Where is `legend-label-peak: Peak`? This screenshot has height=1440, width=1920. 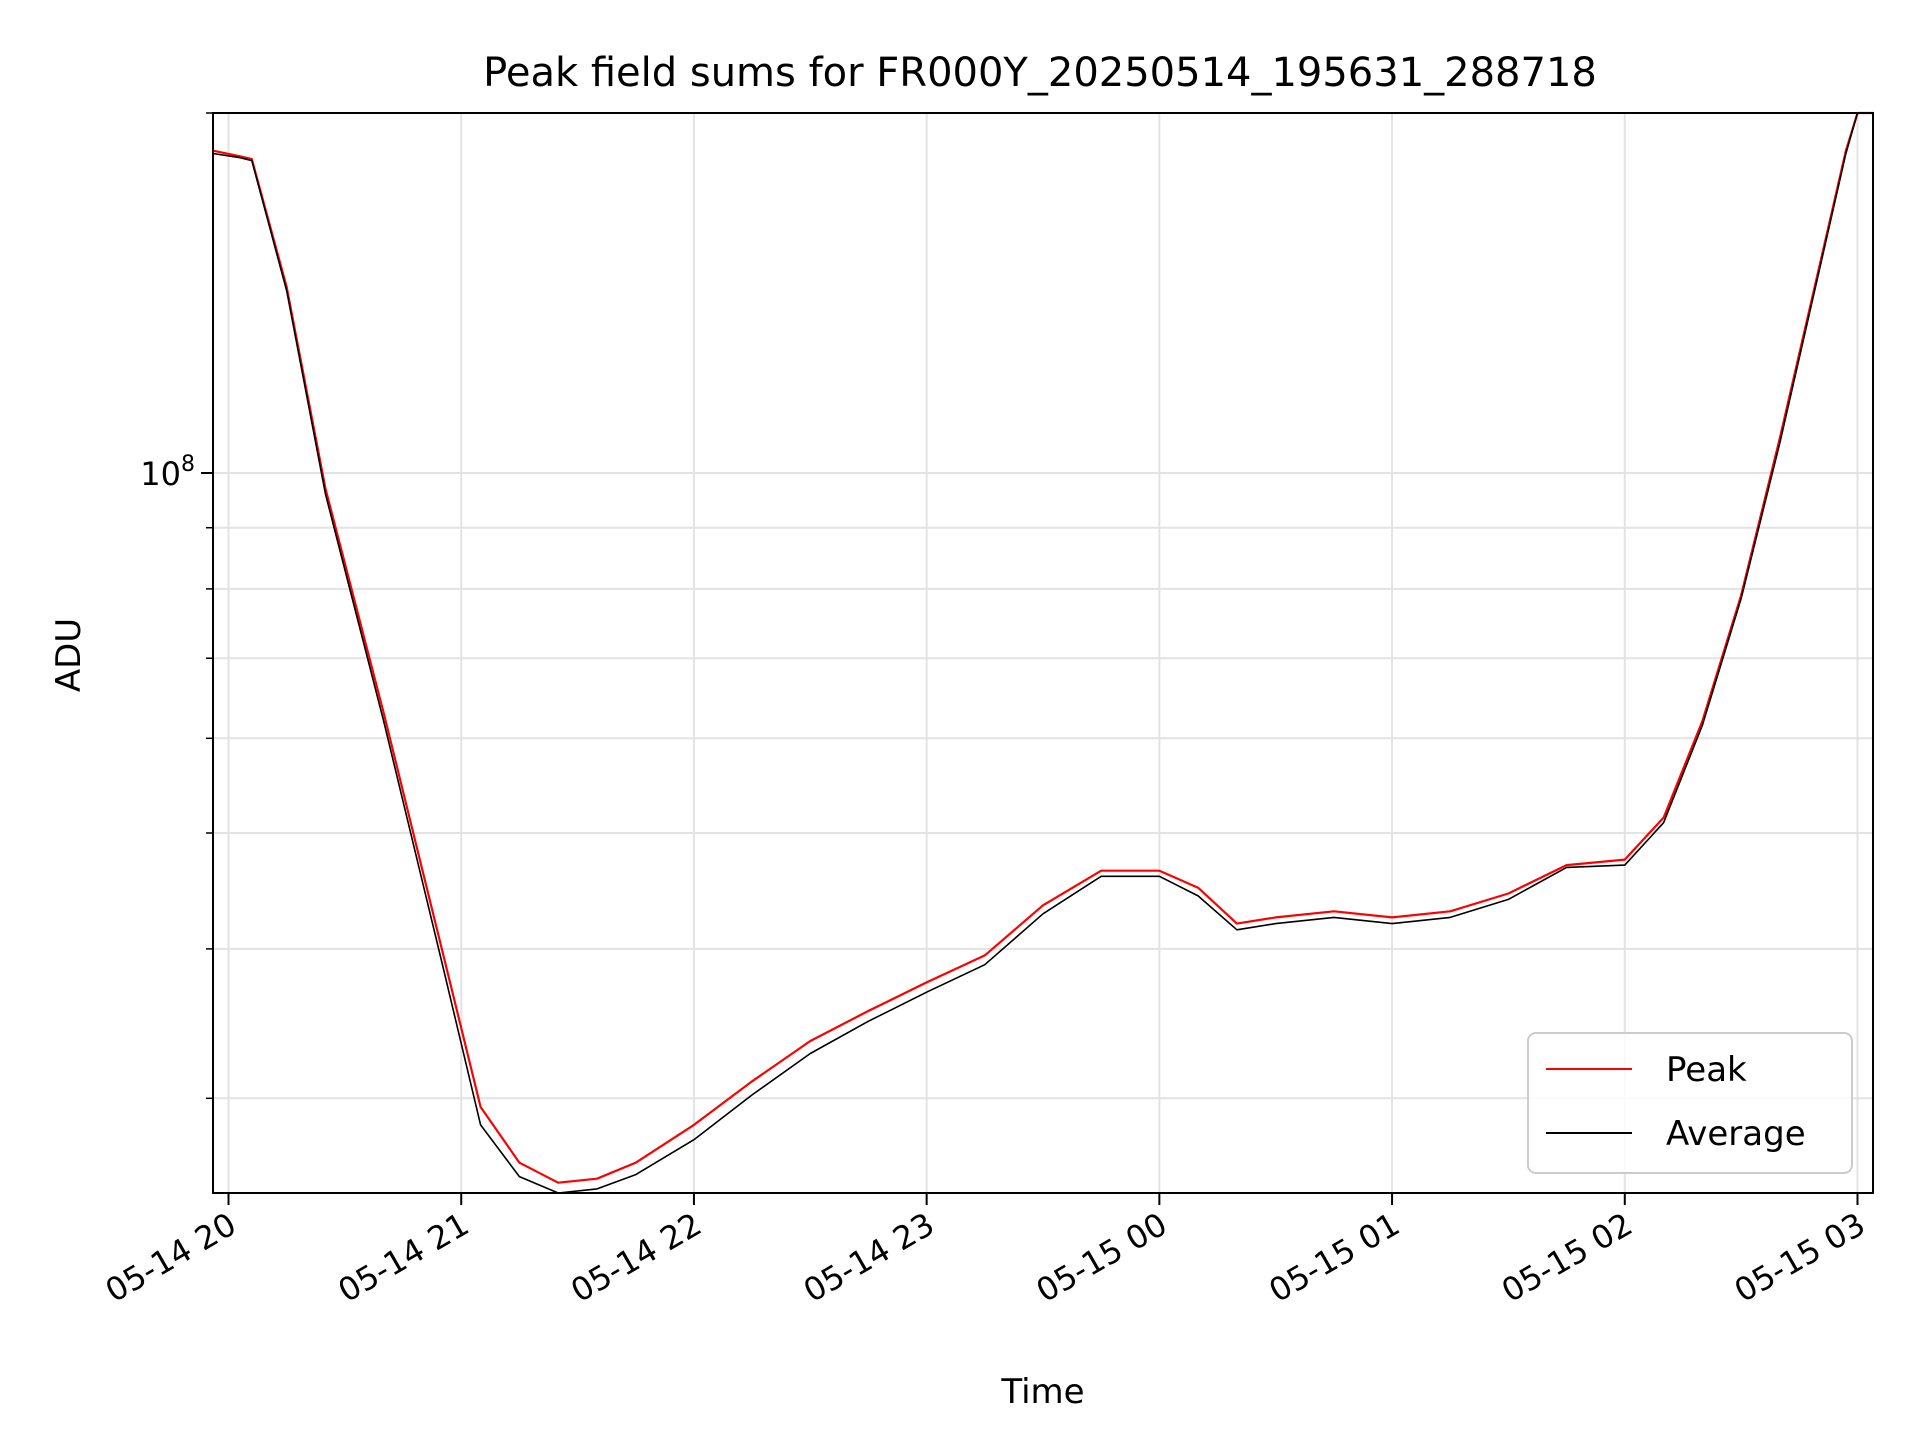 legend-label-peak: Peak is located at coordinates (1706, 1070).